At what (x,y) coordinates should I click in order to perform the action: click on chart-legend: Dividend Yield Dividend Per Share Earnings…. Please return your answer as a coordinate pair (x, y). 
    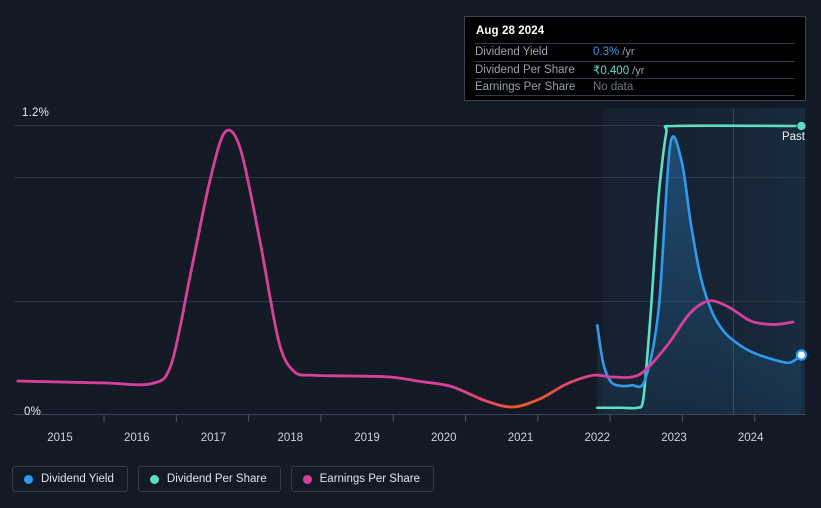
    Looking at the image, I should click on (223, 479).